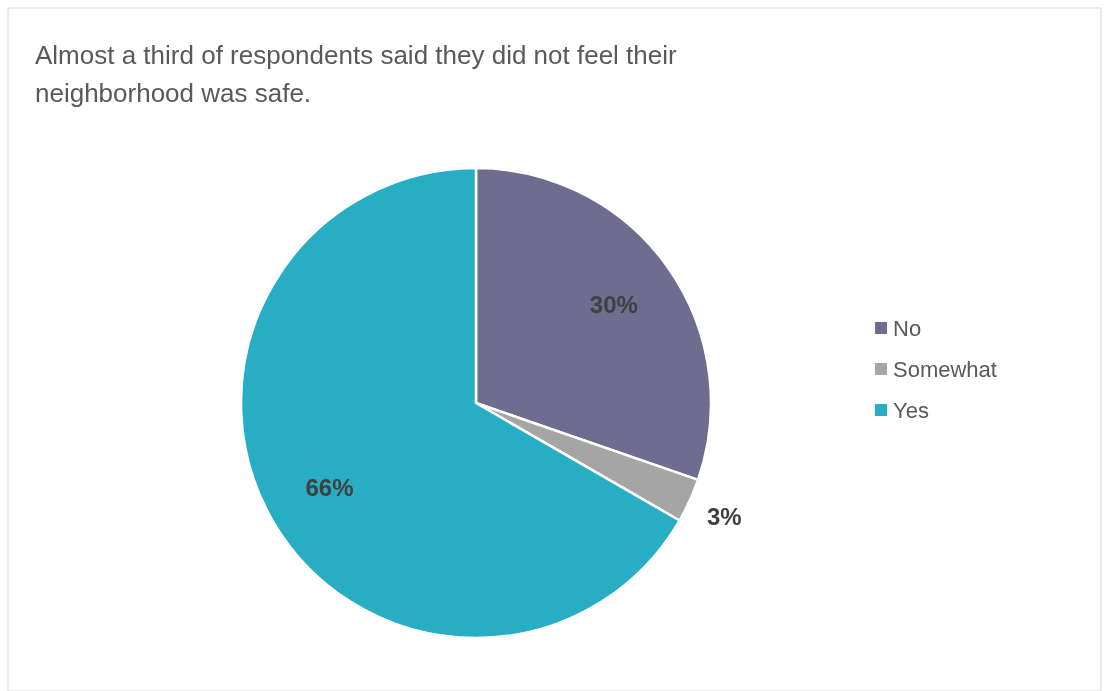 Image resolution: width=1109 pixels, height=691 pixels. I want to click on data-label: 30%, so click(613, 305).